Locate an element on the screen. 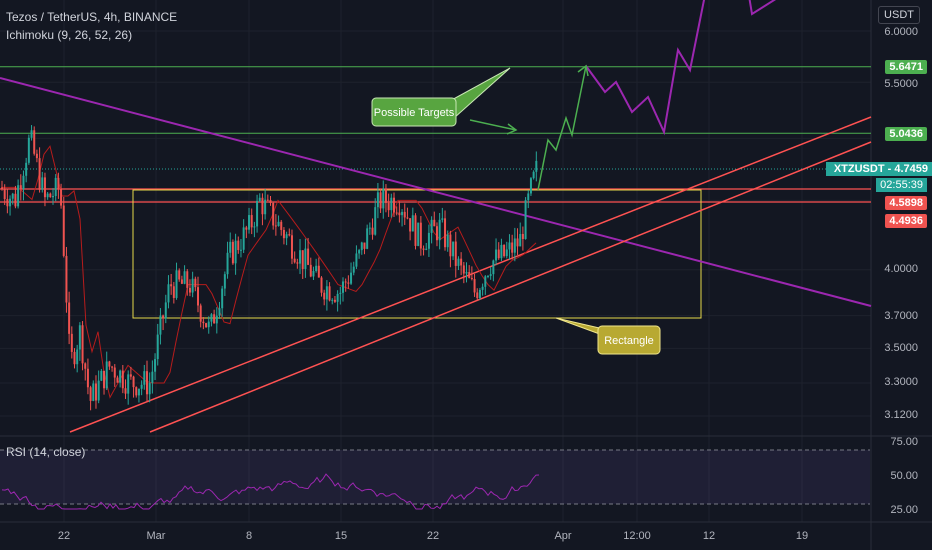  currency-badge: USDT is located at coordinates (899, 15).